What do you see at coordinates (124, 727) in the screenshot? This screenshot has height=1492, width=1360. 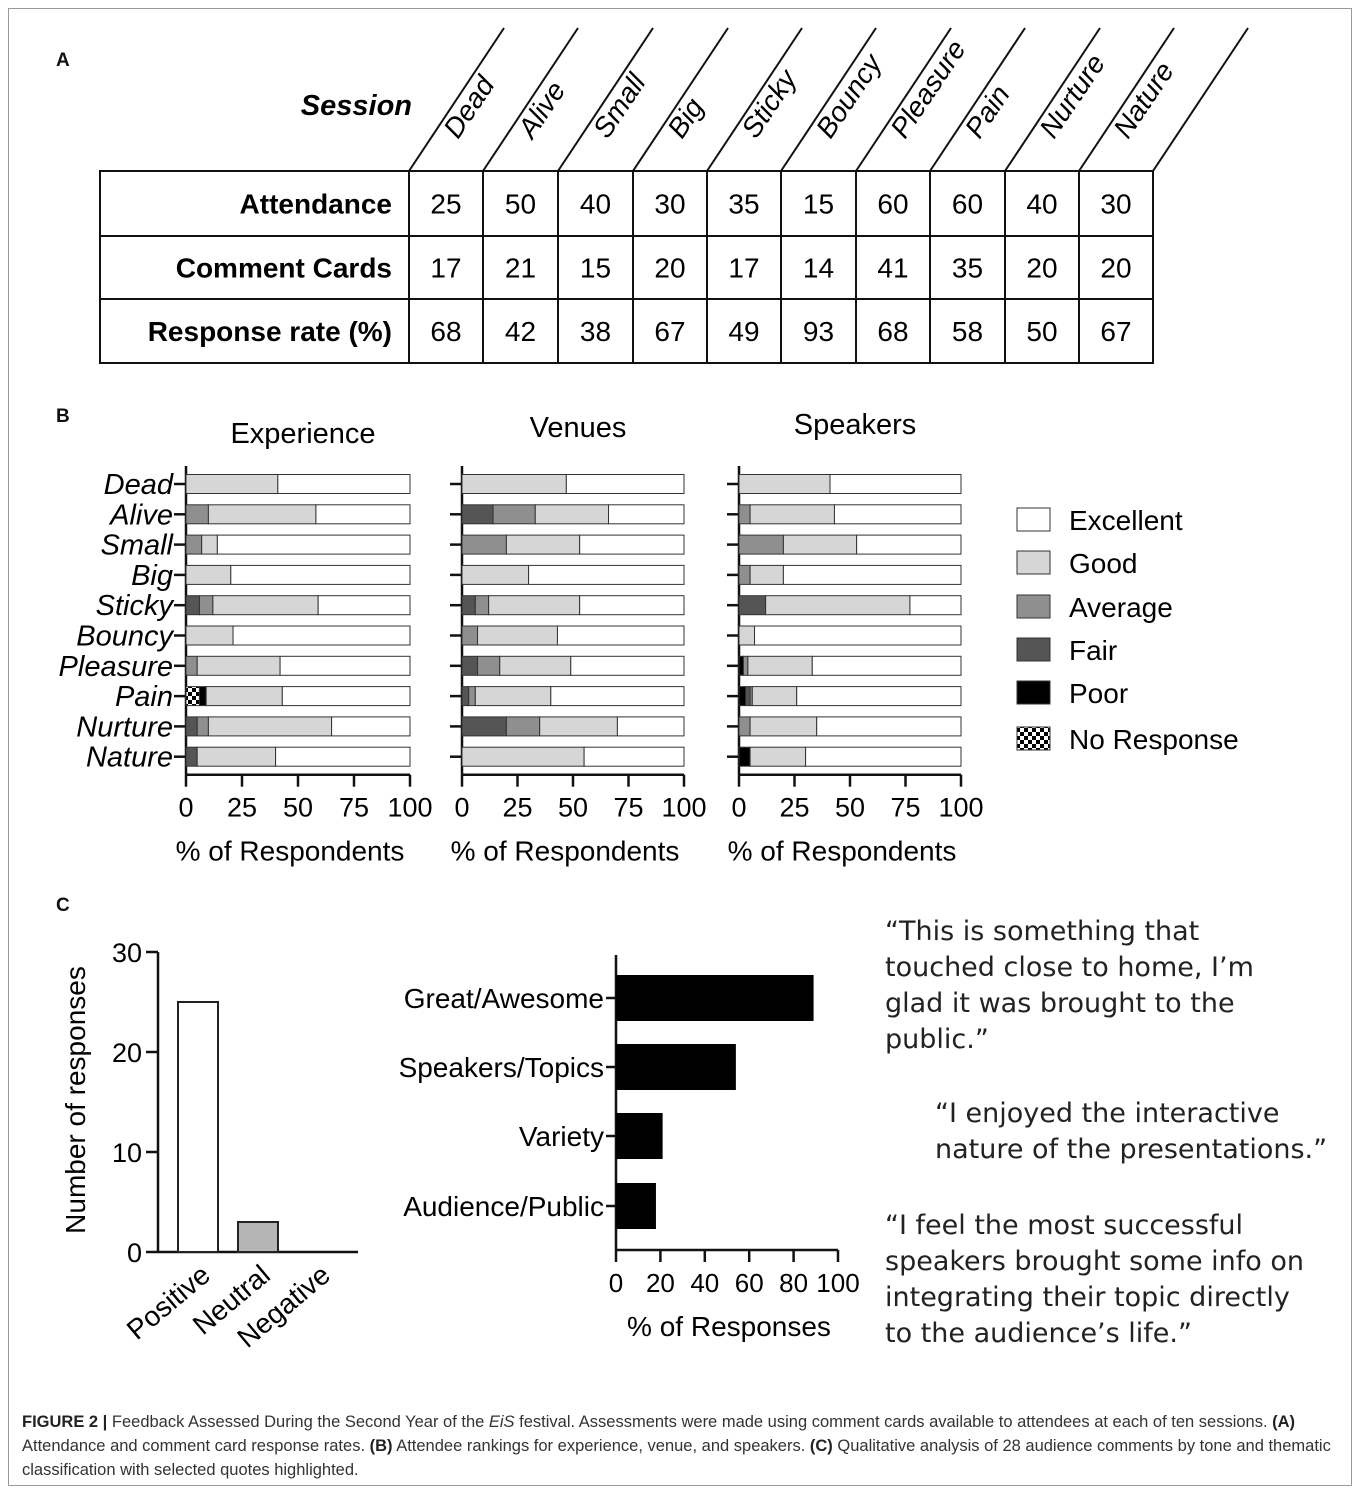 I see `category-label-nurture: Nurture` at bounding box center [124, 727].